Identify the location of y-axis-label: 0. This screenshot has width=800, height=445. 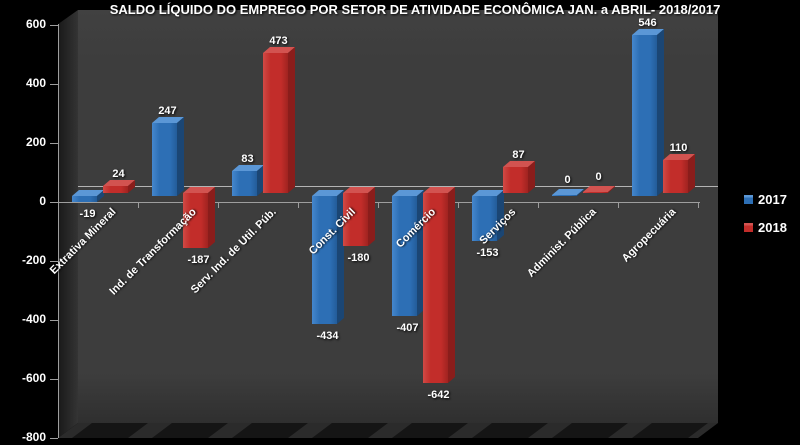
(42, 201).